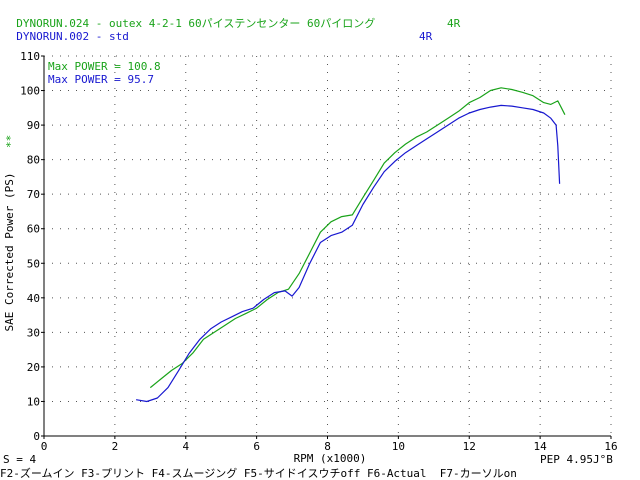 The width and height of the screenshot is (640, 480). I want to click on x-tick-label: 8, so click(327, 446).